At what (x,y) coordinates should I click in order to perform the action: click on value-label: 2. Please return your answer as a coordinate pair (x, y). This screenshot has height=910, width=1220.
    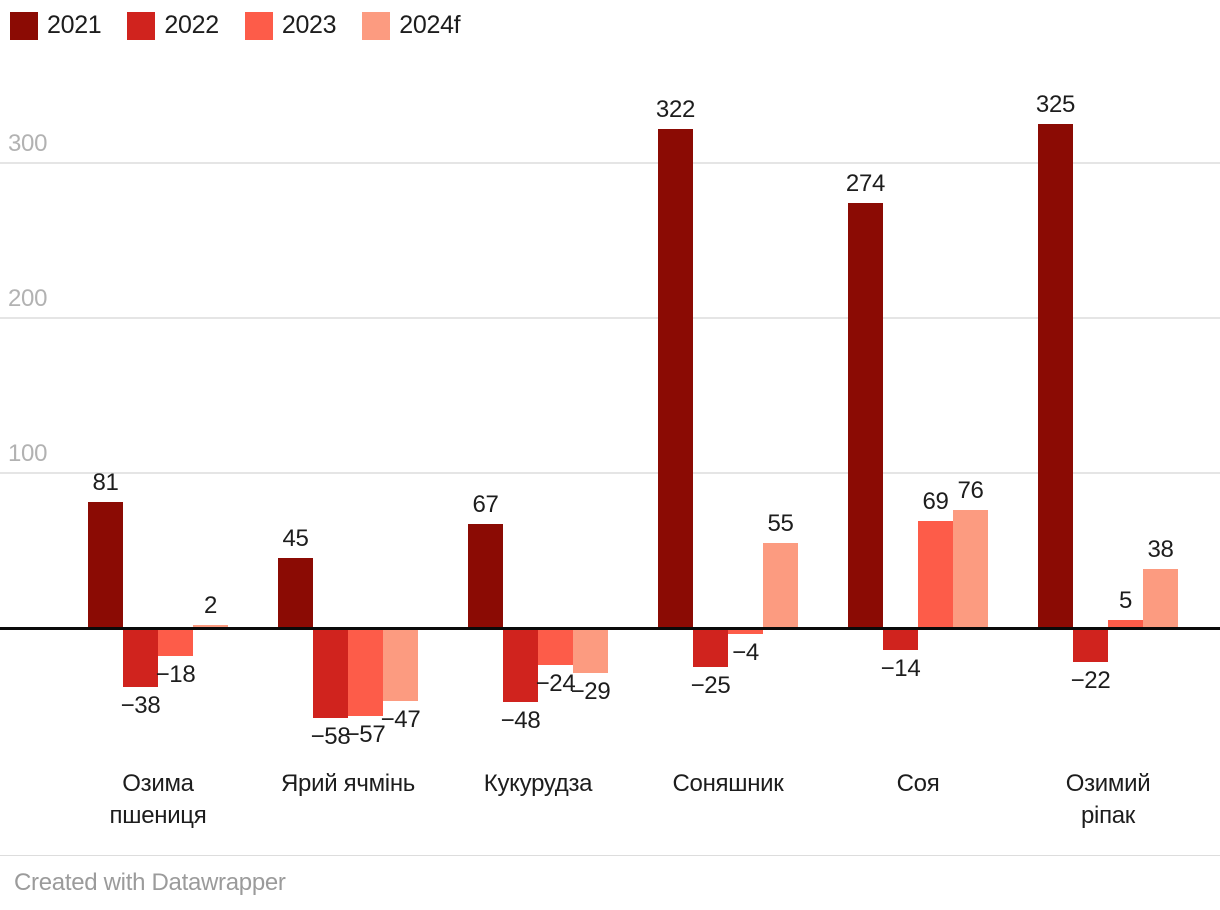
    Looking at the image, I should click on (210, 605).